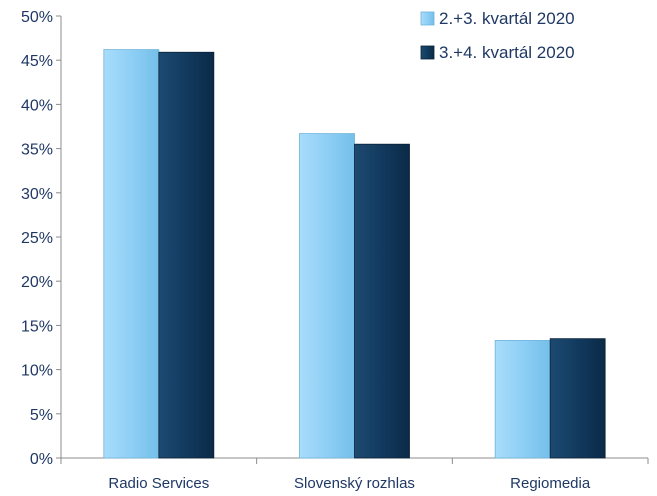  I want to click on y-tick-label: 50%, so click(37, 17).